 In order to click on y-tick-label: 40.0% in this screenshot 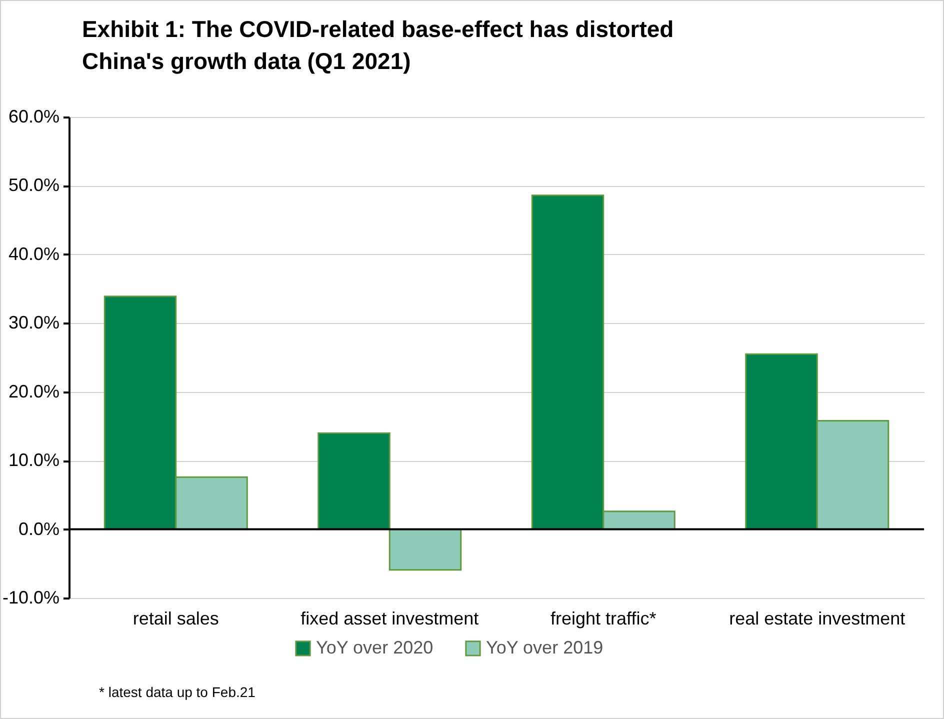, I will do `click(34, 254)`.